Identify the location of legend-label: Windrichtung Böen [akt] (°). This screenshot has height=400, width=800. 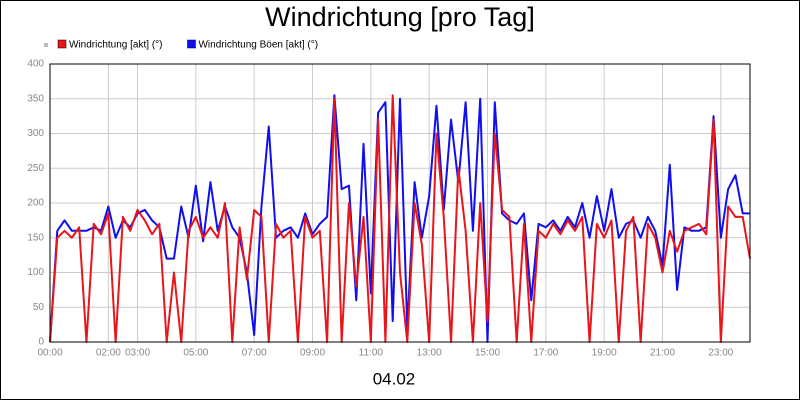
(258, 45).